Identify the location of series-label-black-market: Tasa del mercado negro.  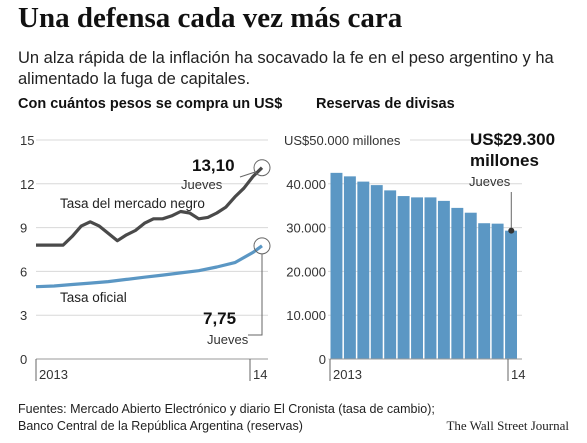
(132, 203).